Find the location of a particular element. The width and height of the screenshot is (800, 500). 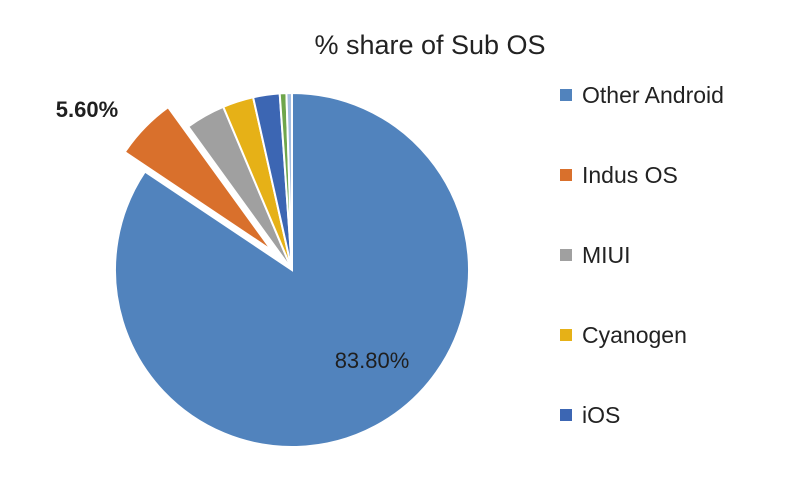

pie-slice-indus-os is located at coordinates (198, 178).